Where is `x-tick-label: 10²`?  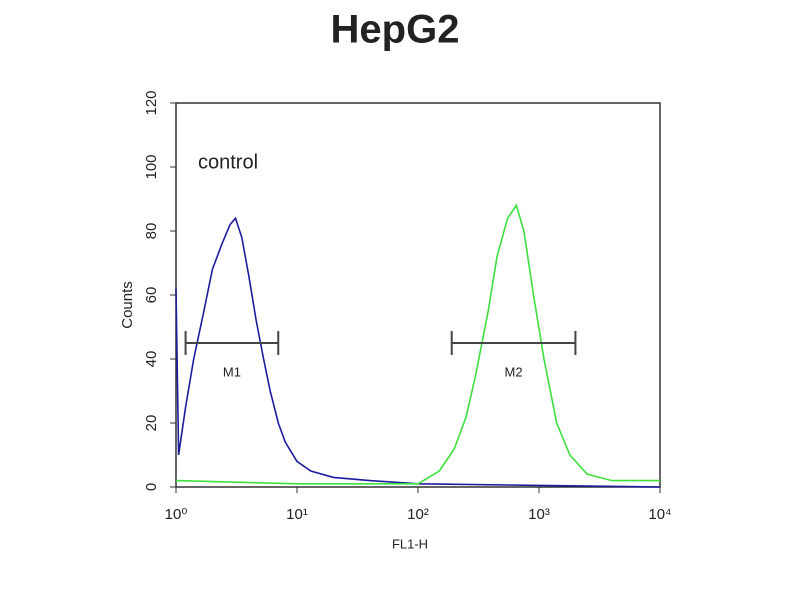
x-tick-label: 10² is located at coordinates (418, 514).